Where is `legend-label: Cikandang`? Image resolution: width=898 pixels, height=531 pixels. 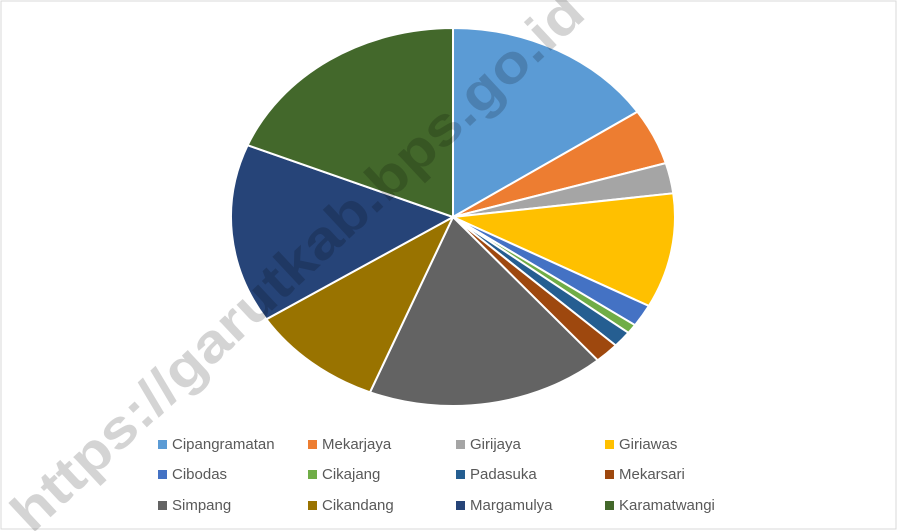
legend-label: Cikandang is located at coordinates (358, 505).